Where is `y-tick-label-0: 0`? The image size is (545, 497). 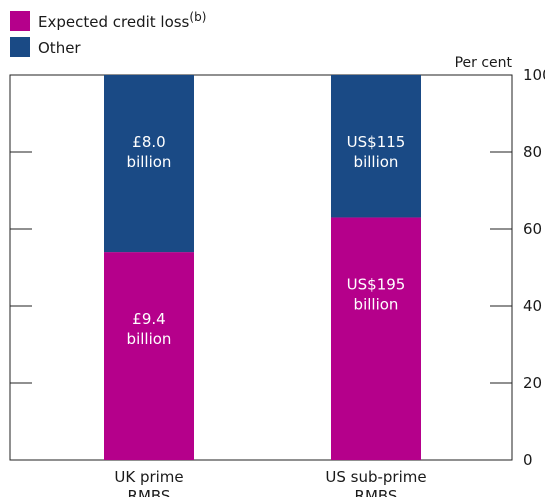 y-tick-label-0: 0 is located at coordinates (528, 460).